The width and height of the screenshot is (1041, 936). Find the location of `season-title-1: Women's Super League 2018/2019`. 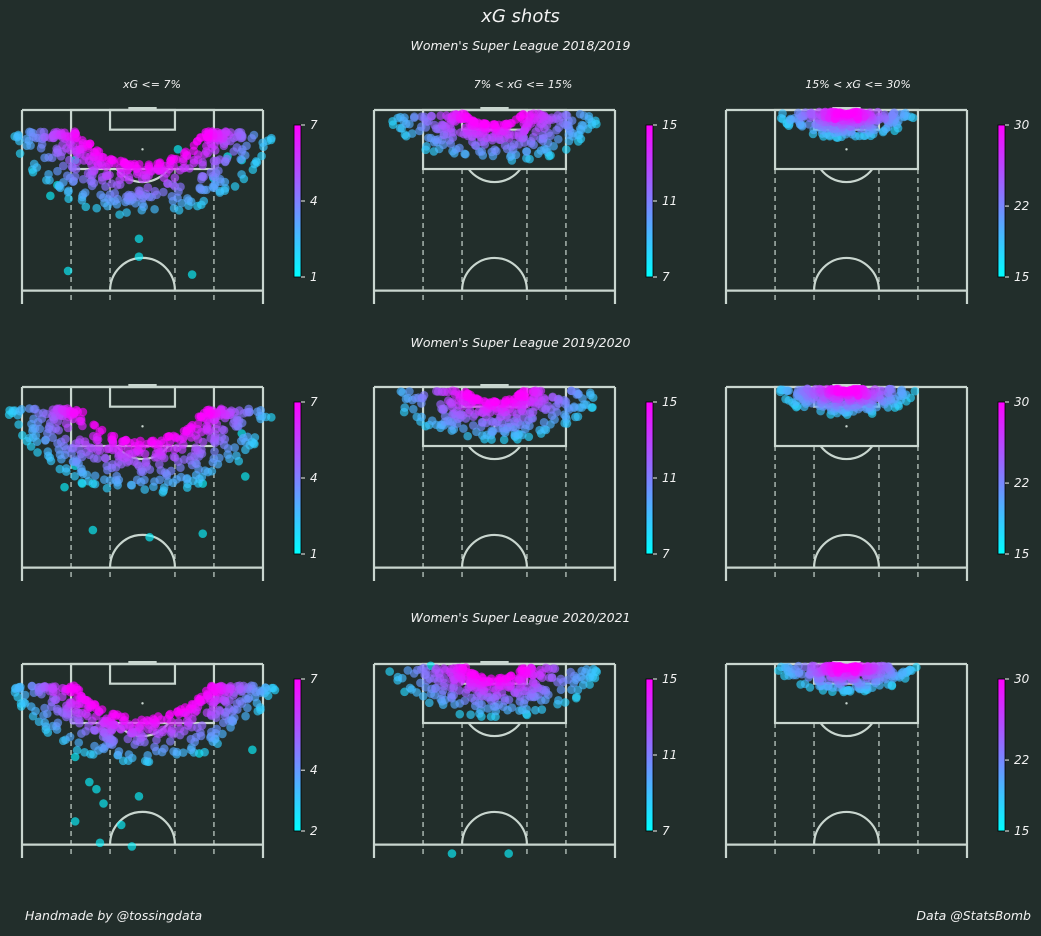

season-title-1: Women's Super League 2018/2019 is located at coordinates (520, 45).